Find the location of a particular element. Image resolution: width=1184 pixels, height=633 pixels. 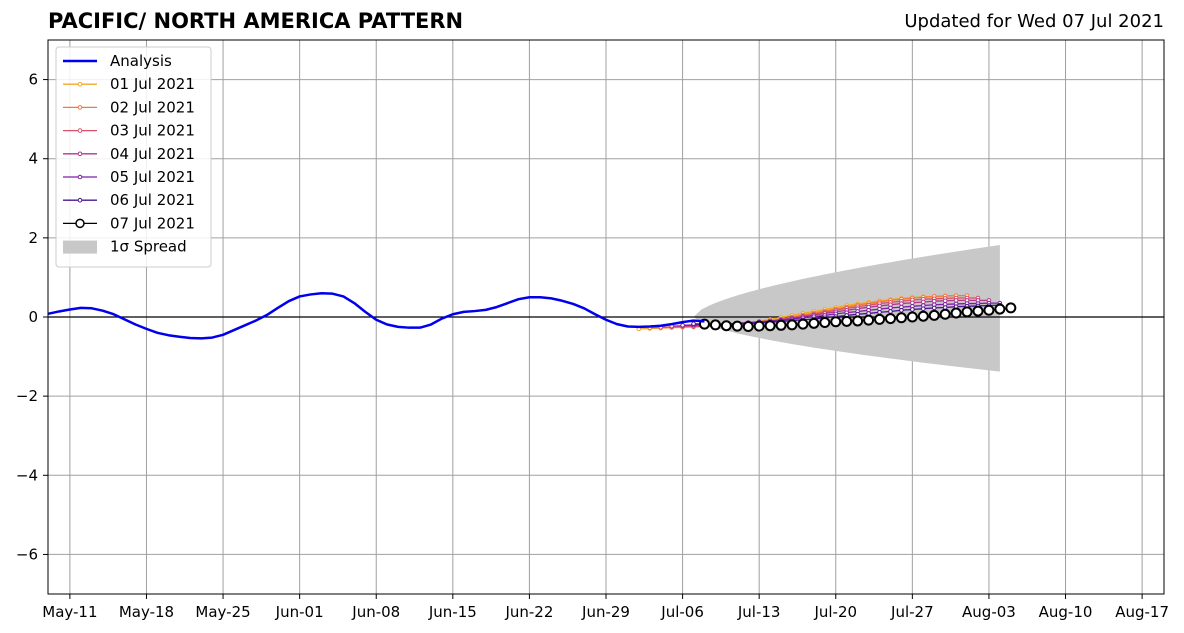

legend-label: Analysis is located at coordinates (141, 61).